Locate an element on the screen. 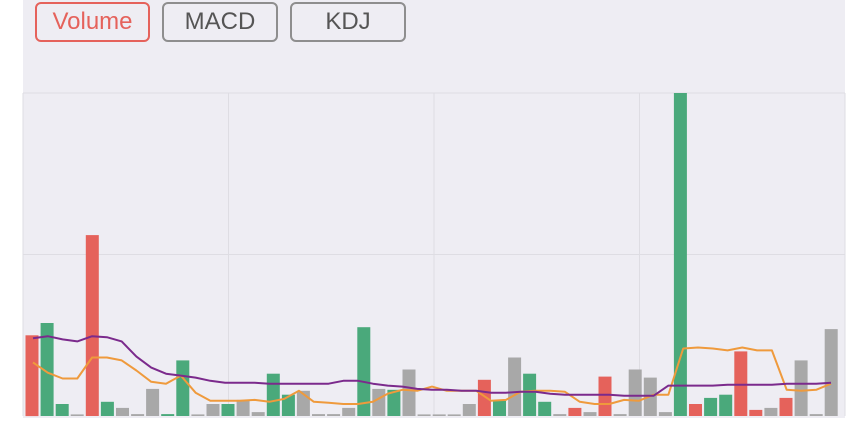 The height and width of the screenshot is (432, 868). tab-kdj: KDJ is located at coordinates (348, 22).